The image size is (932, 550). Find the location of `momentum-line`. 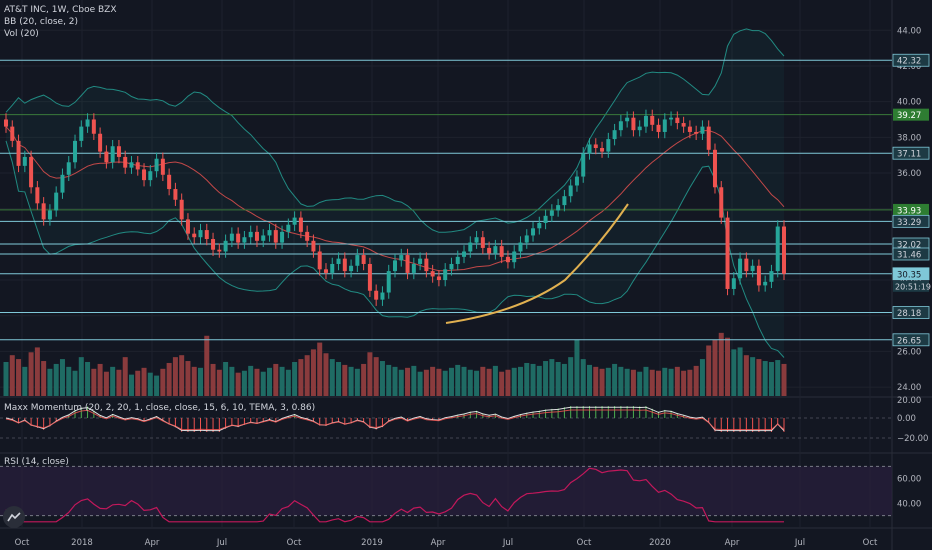

momentum-line is located at coordinates (395, 419).